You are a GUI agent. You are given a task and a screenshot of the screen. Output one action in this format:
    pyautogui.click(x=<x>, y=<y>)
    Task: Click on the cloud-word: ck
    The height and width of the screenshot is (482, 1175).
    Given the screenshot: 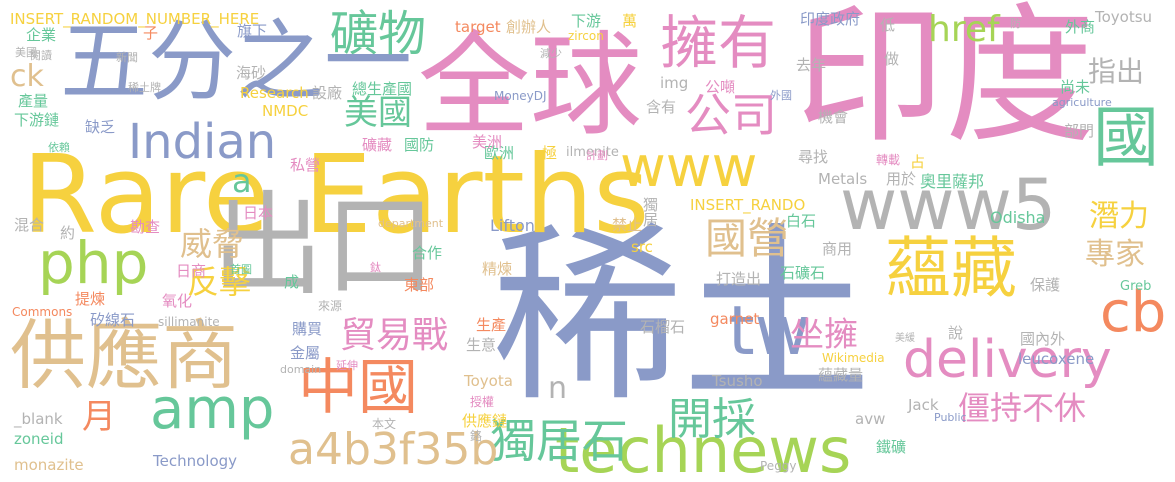 What is the action you would take?
    pyautogui.click(x=27, y=76)
    